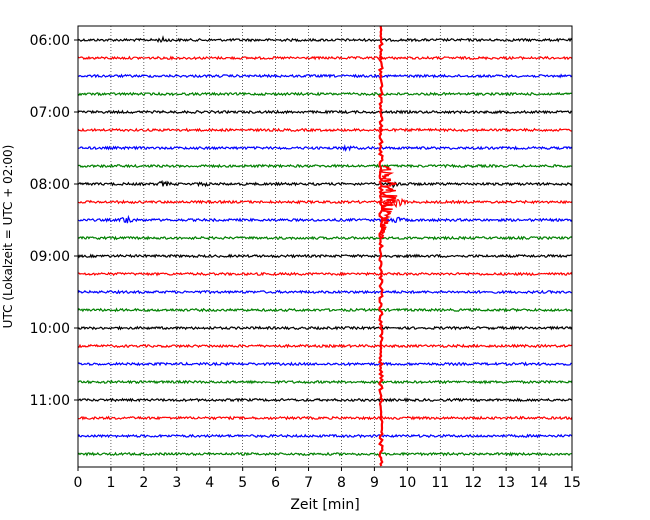 Image resolution: width=650 pixels, height=520 pixels. What do you see at coordinates (407, 483) in the screenshot?
I see `x-tick-label: 10` at bounding box center [407, 483].